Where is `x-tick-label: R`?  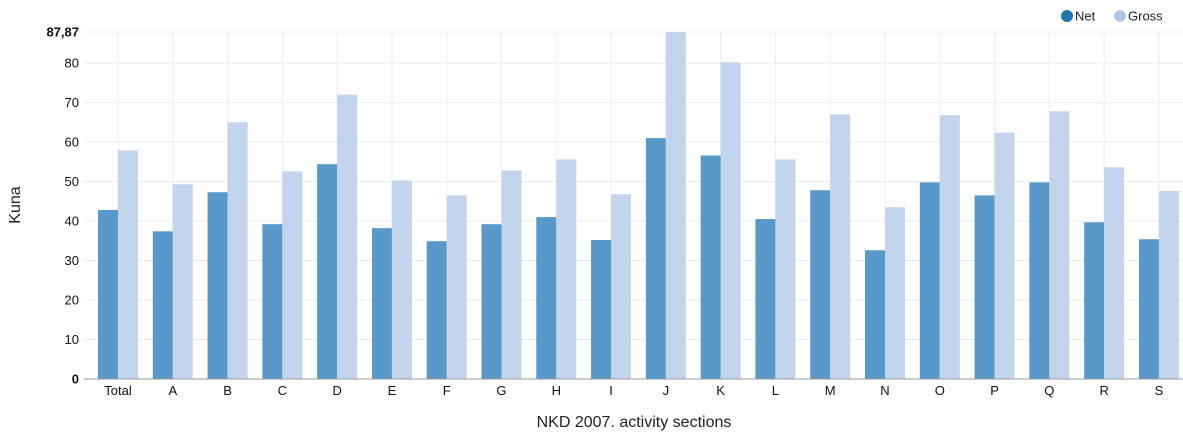
x-tick-label: R is located at coordinates (1103, 390).